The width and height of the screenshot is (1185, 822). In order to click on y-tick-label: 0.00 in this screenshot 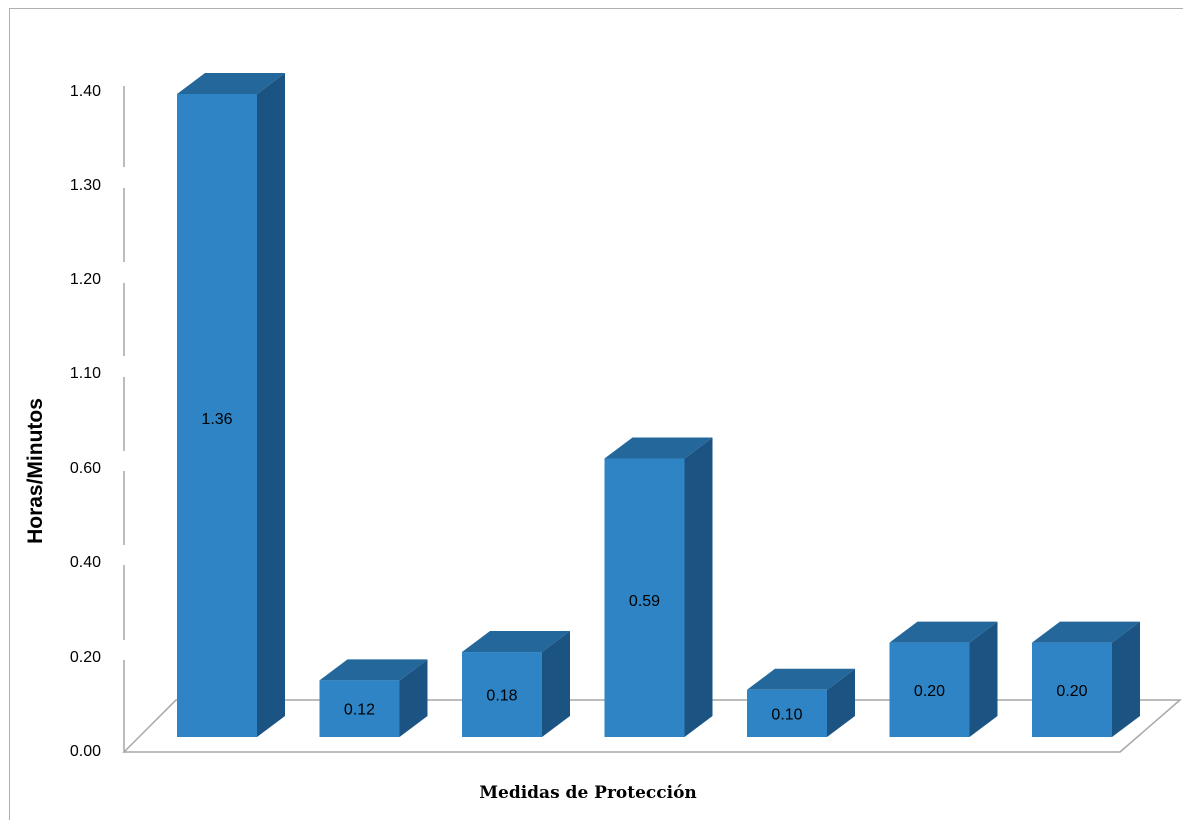, I will do `click(85, 751)`.